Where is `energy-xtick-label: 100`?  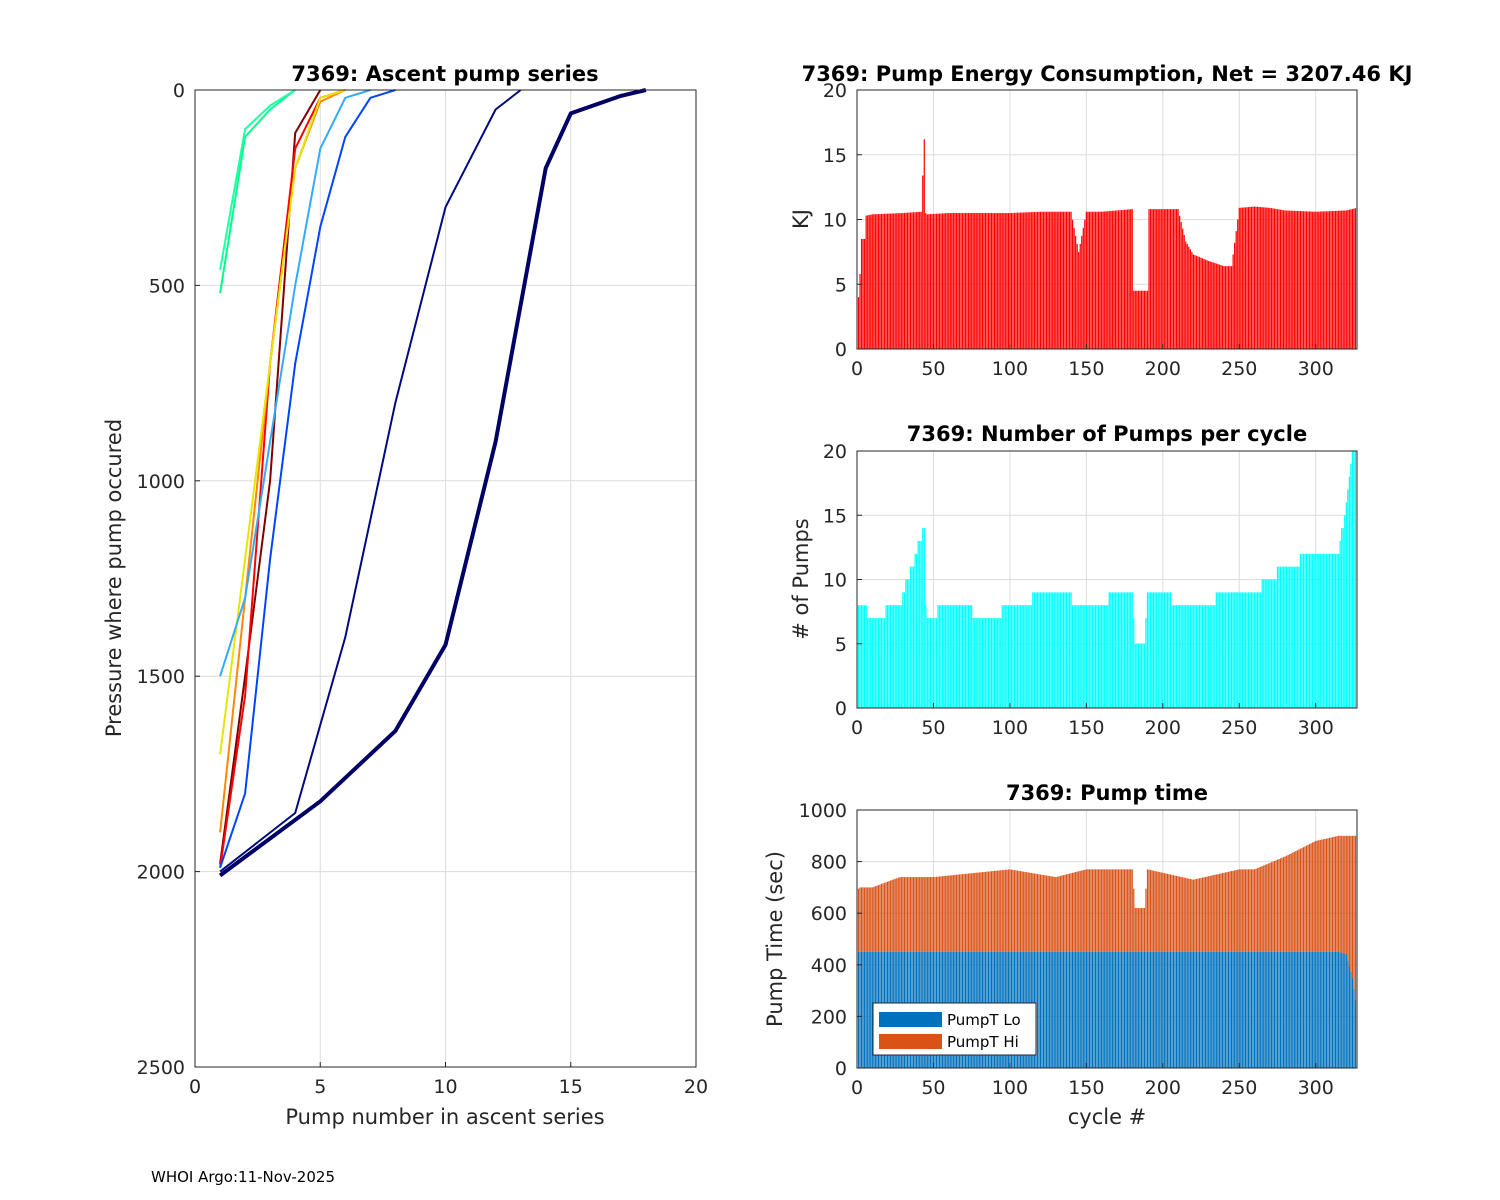
energy-xtick-label: 100 is located at coordinates (1010, 369).